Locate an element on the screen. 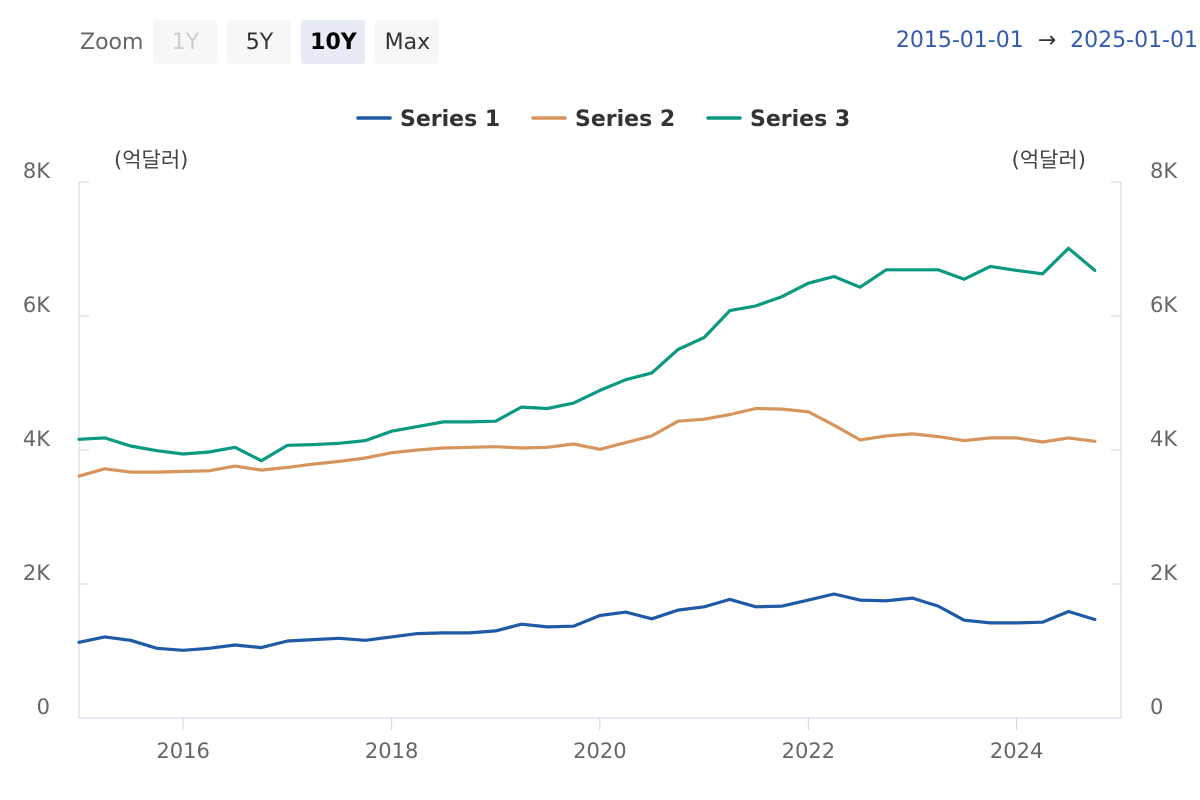 The width and height of the screenshot is (1200, 800). y-tick-label-right: 4K is located at coordinates (1164, 439).